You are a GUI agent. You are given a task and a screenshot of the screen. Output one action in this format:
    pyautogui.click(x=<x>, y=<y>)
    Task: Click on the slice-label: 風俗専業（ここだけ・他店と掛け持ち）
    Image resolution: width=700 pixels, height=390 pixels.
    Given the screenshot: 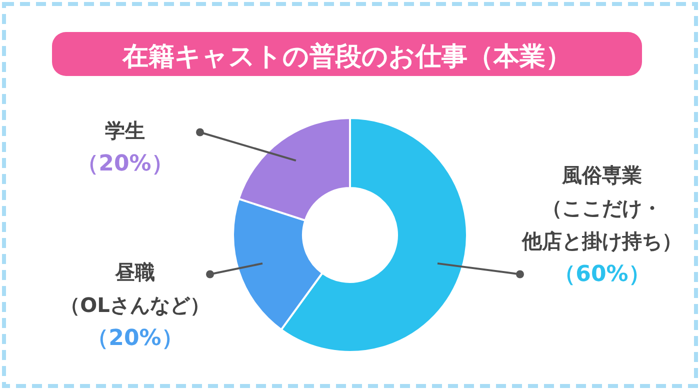 What is the action you would take?
    pyautogui.click(x=601, y=208)
    